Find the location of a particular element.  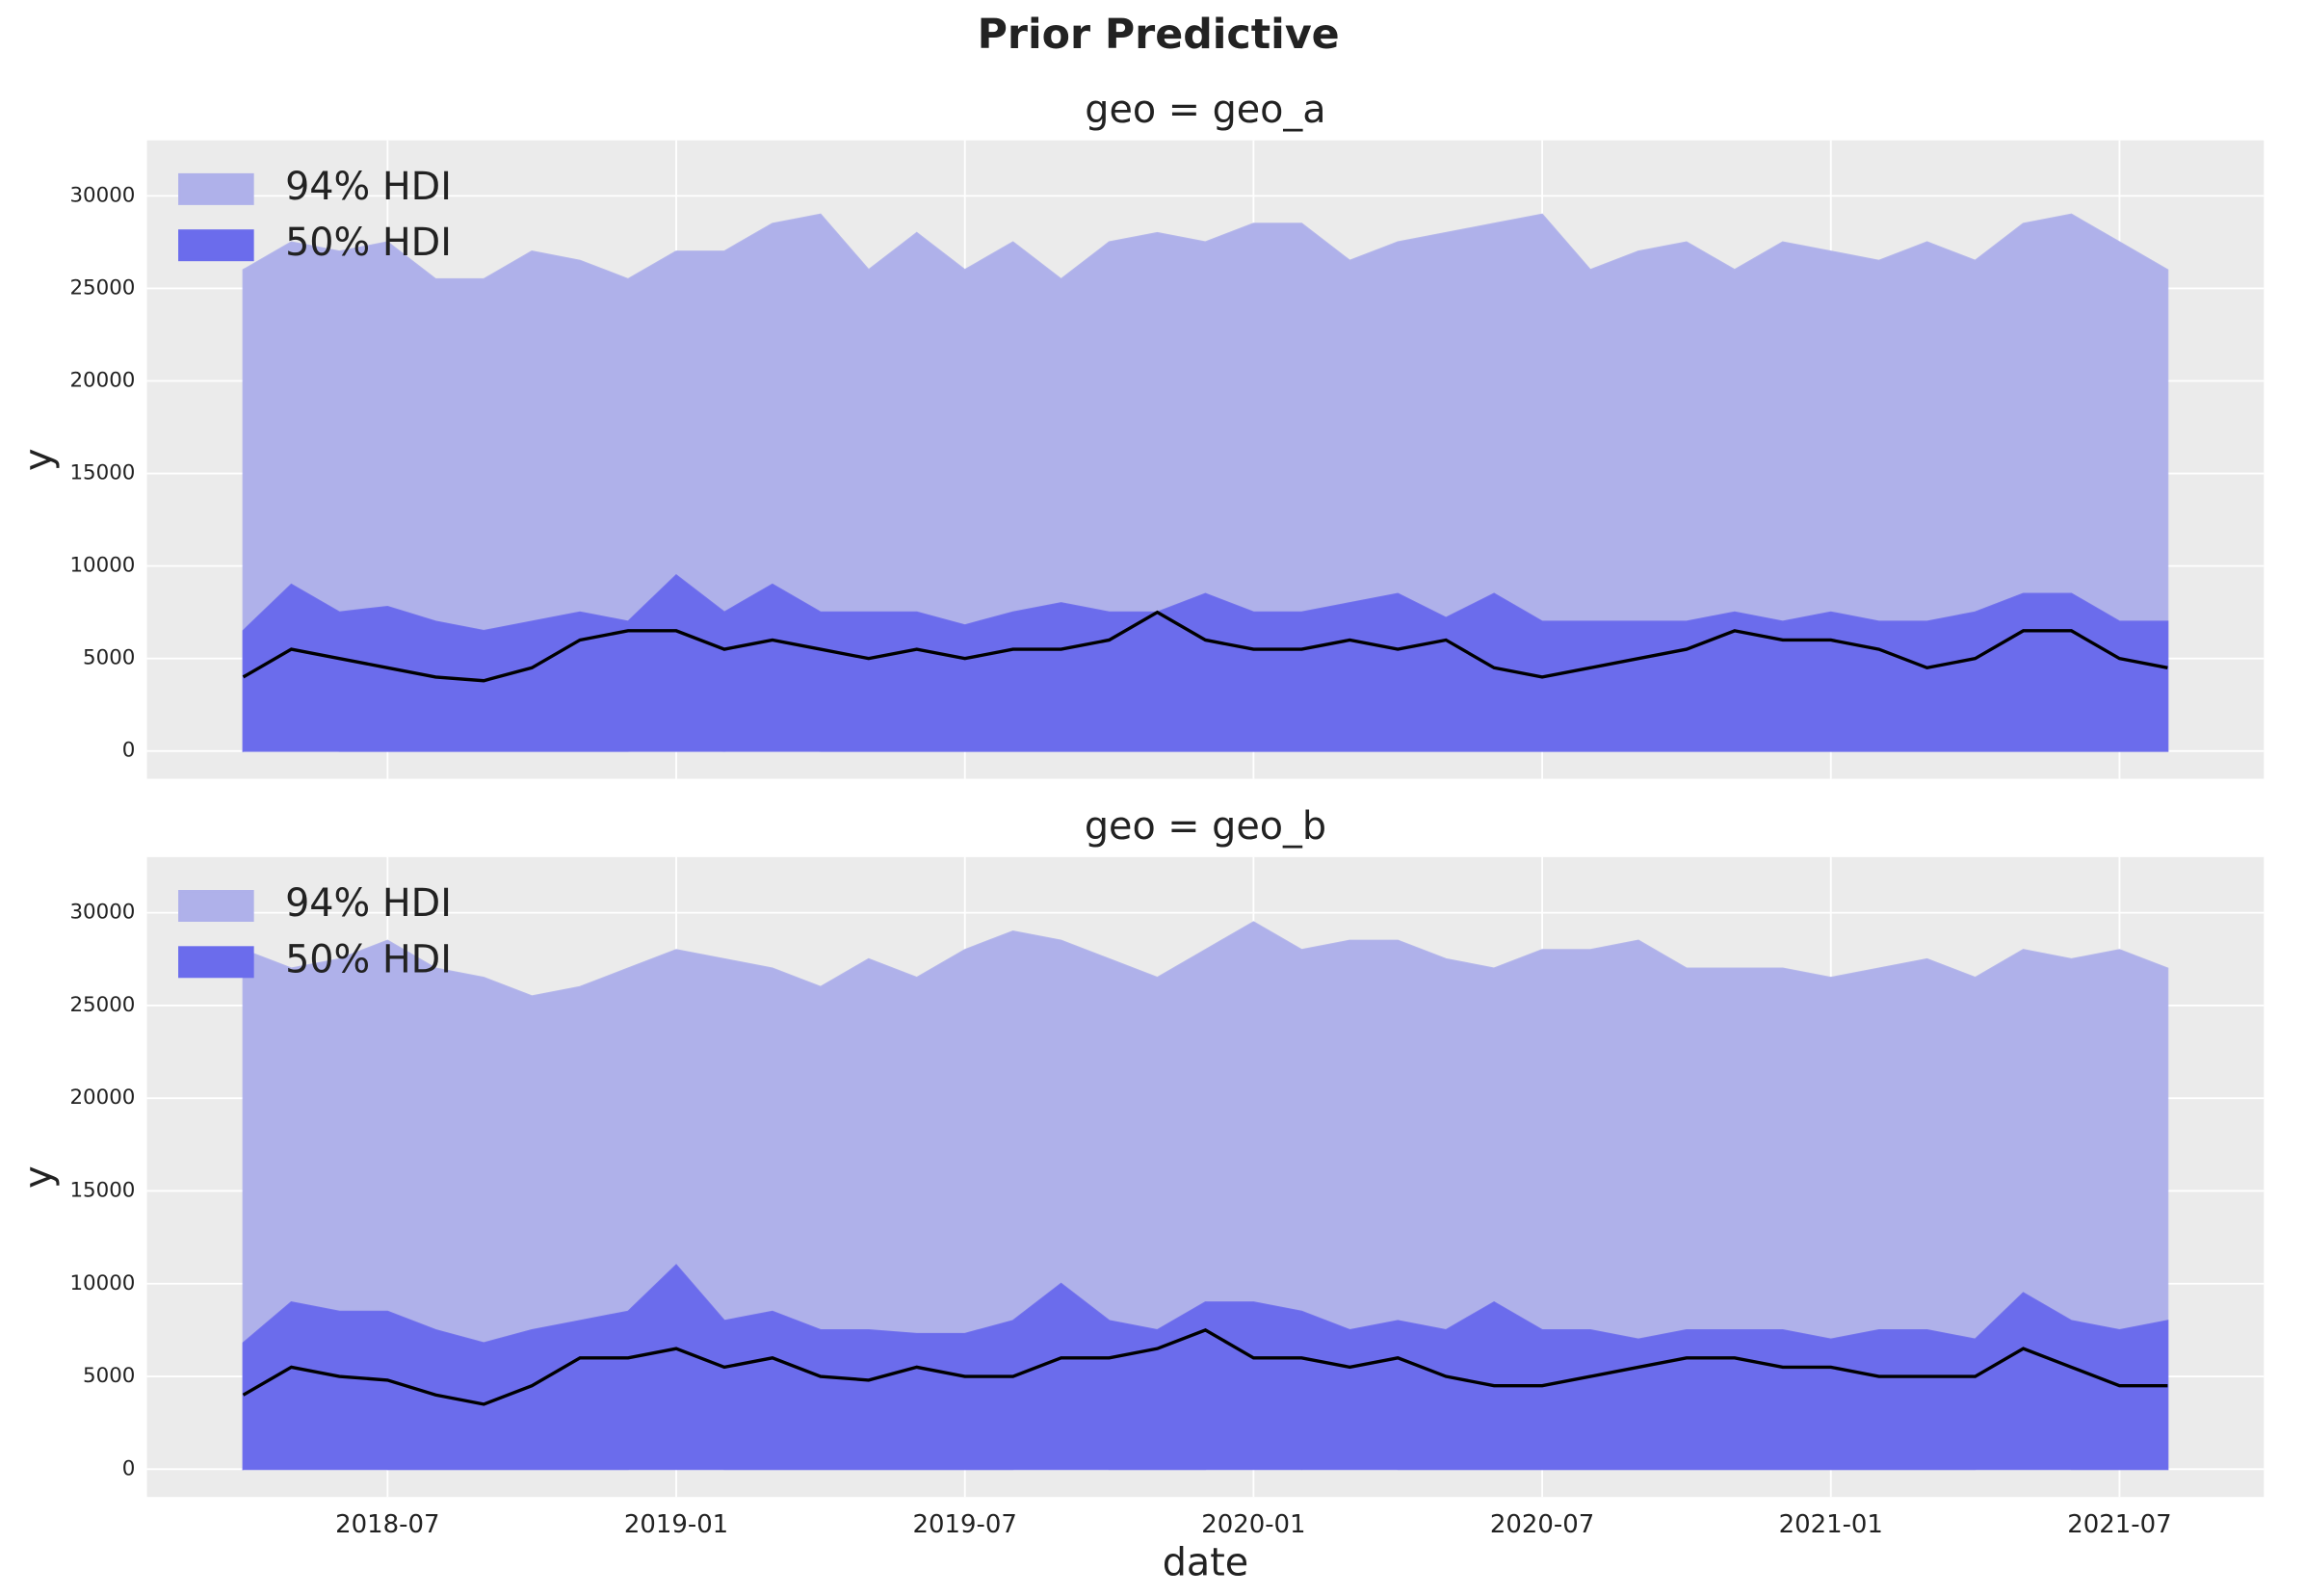

x-tick-label: 2018-07 is located at coordinates (387, 1524).